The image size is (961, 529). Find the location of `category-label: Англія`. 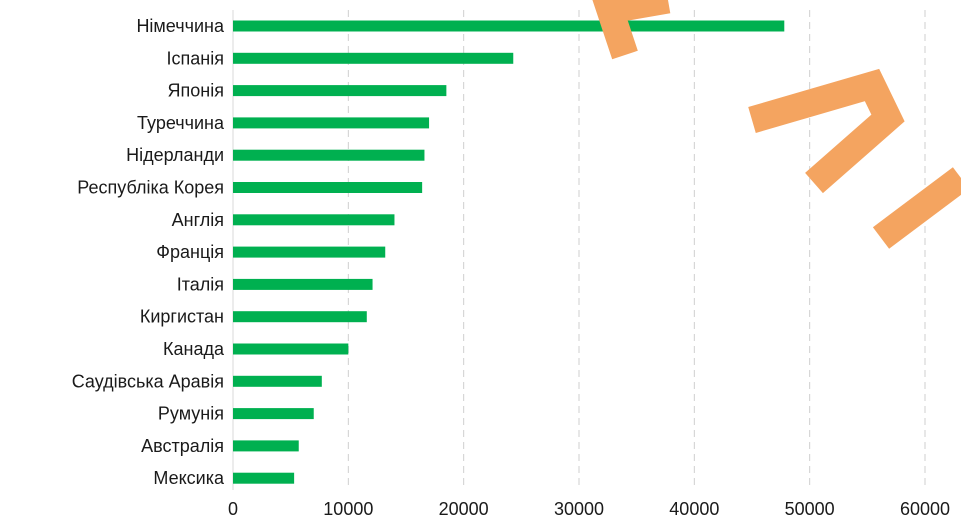

category-label: Англія is located at coordinates (198, 220).